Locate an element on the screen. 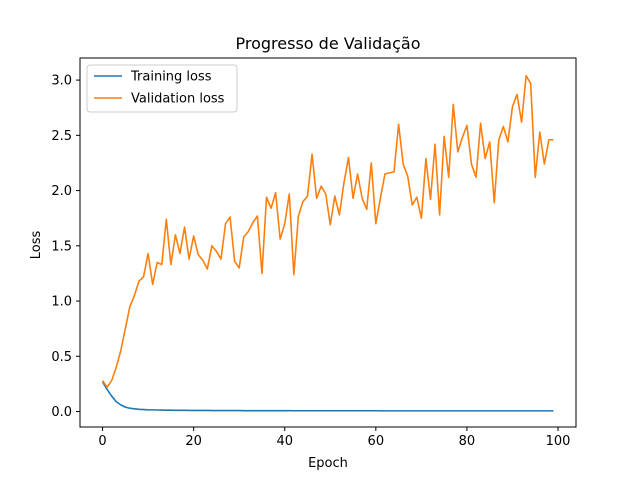  legend: Training loss Validation loss is located at coordinates (162, 88).